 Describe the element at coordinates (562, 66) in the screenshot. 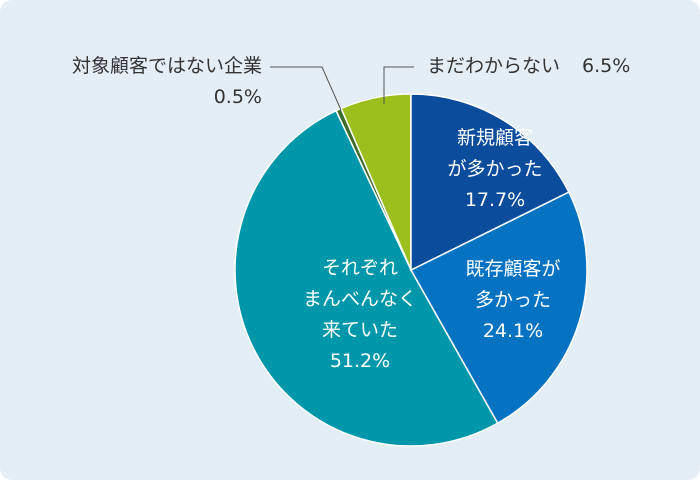

I see `slice-label: まだわからない 6.5%` at that location.